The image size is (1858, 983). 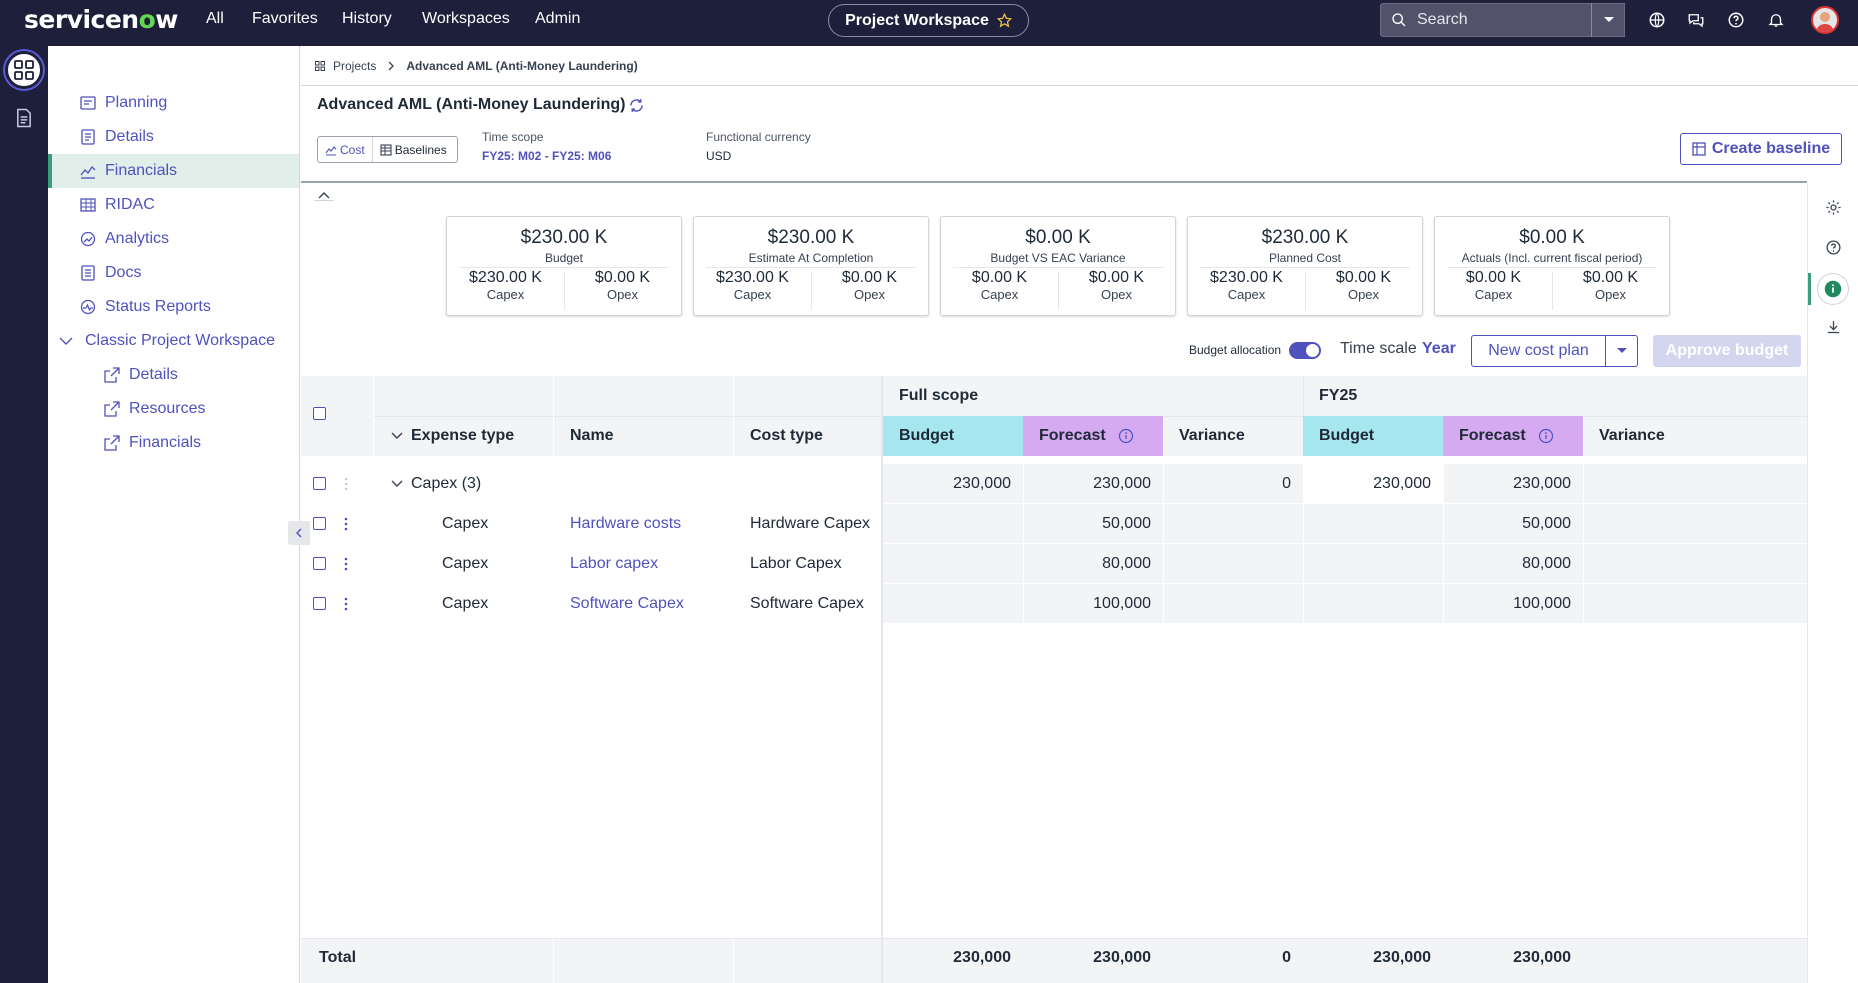 I want to click on kpi-label: Budget, so click(x=564, y=258).